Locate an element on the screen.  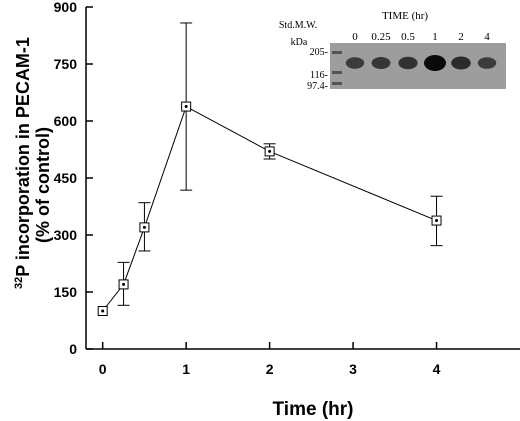
x-tick-label: 2 is located at coordinates (270, 369).